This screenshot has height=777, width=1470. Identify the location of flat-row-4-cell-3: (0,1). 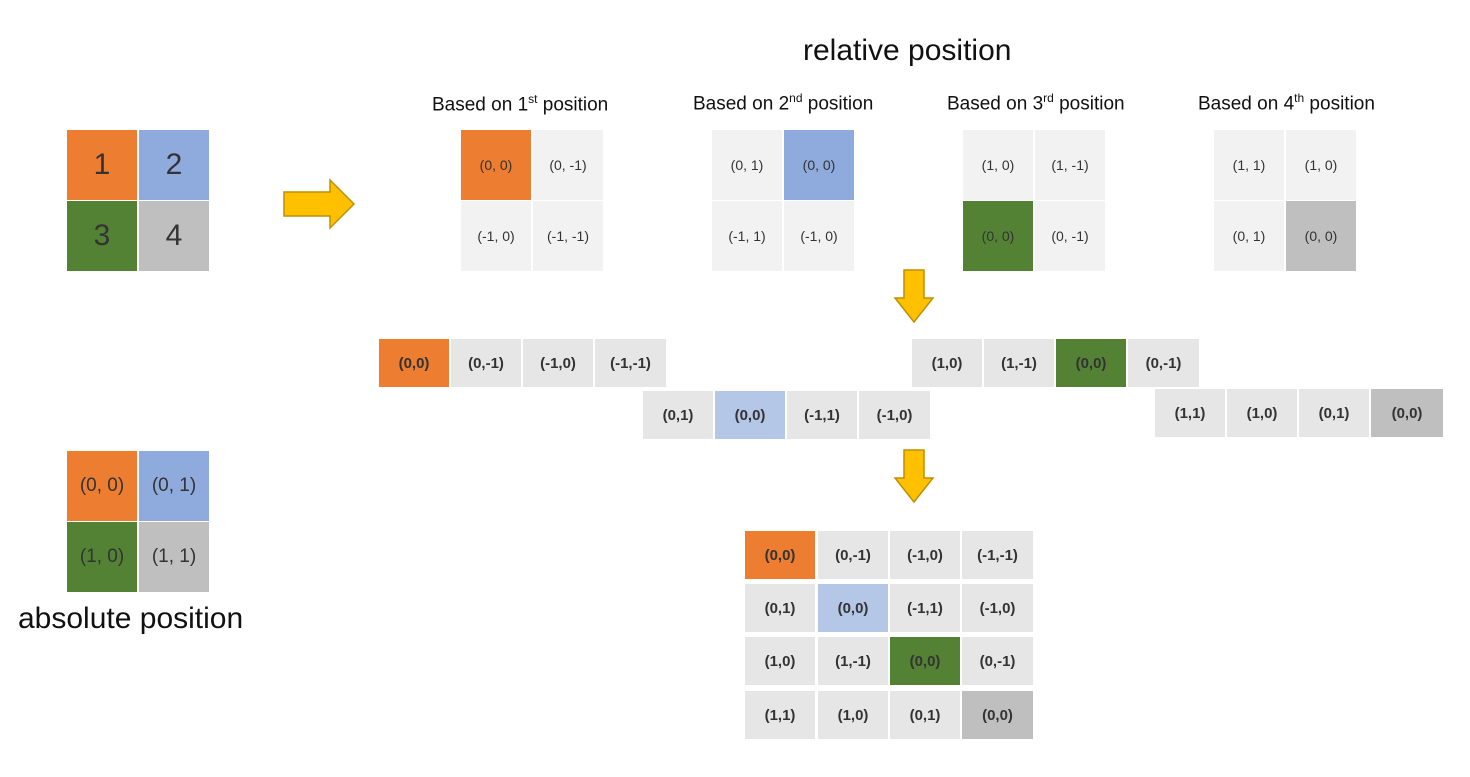
(1334, 413).